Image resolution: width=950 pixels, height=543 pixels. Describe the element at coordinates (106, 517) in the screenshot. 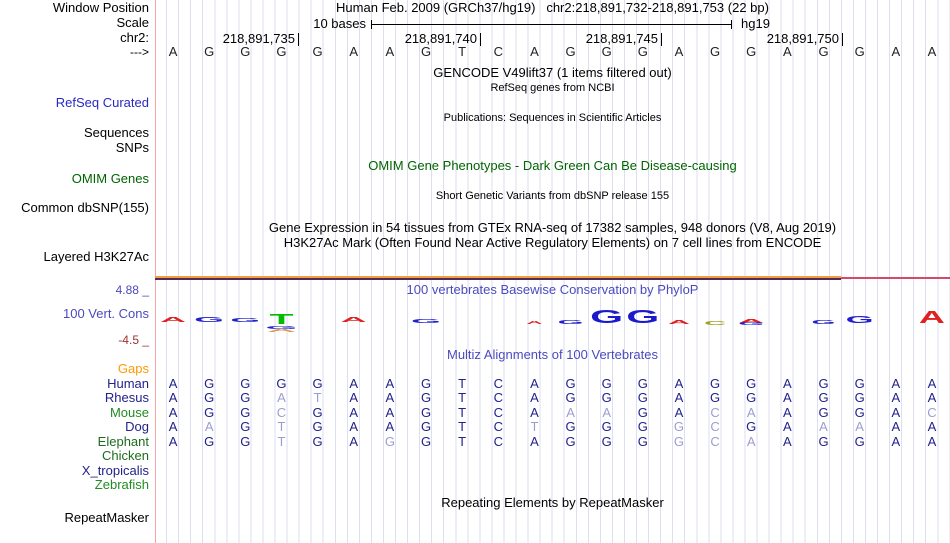

I see `track-label-repeatmasker: RepeatMasker` at that location.